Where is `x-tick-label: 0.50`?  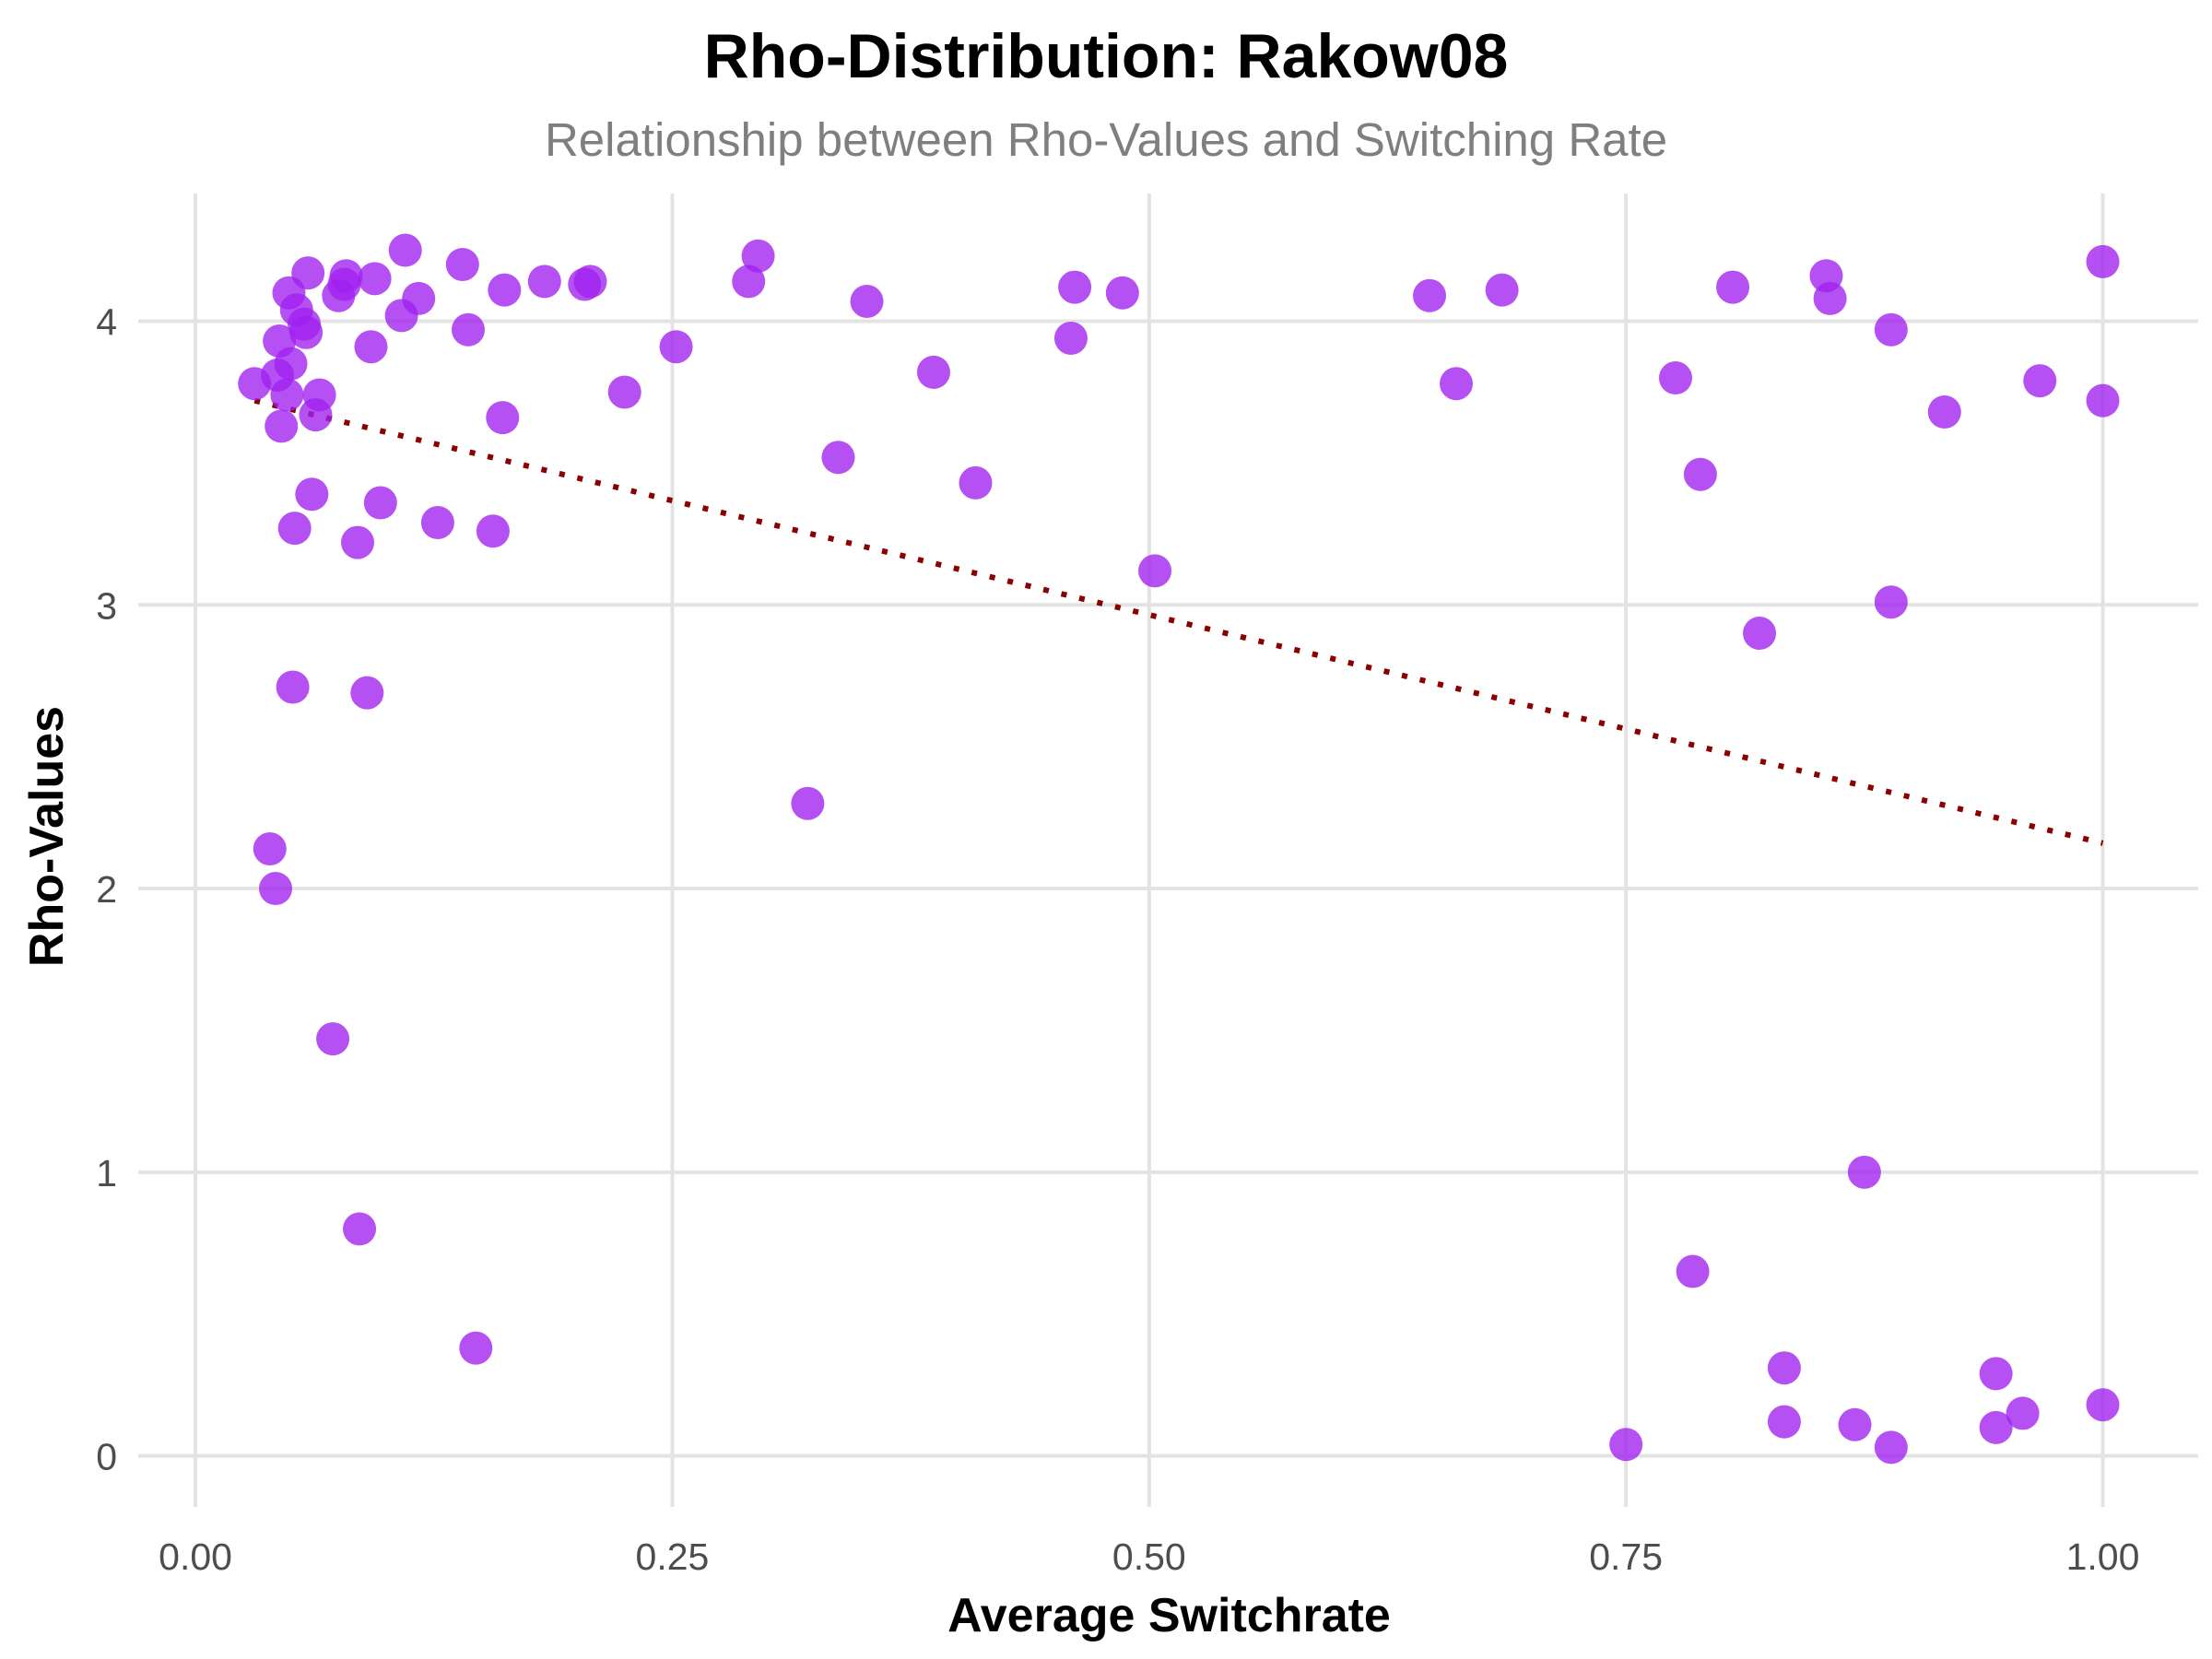 x-tick-label: 0.50 is located at coordinates (1149, 1556).